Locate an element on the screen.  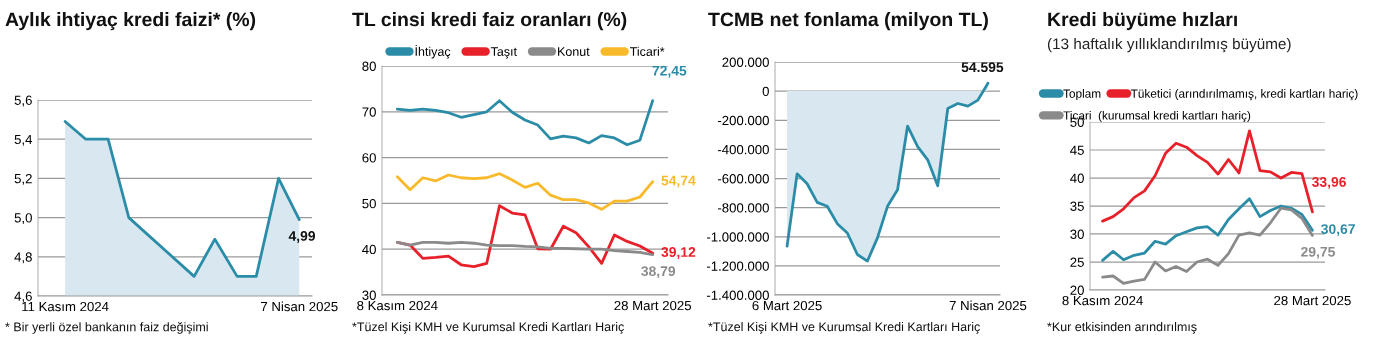
y-tick-label: 25 is located at coordinates (1077, 262).